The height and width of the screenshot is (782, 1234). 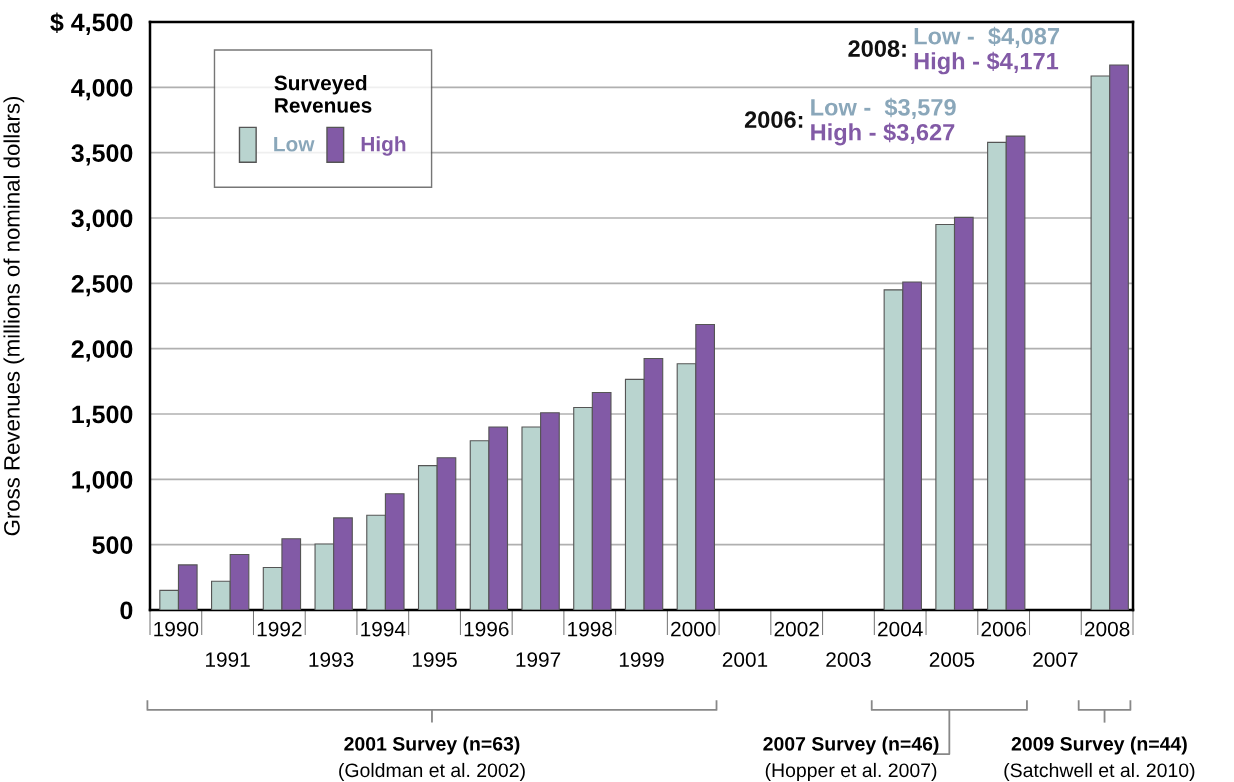 I want to click on text: 2009 Survey (n=44) (Satchwell et al. 2010), so click(x=1099, y=758).